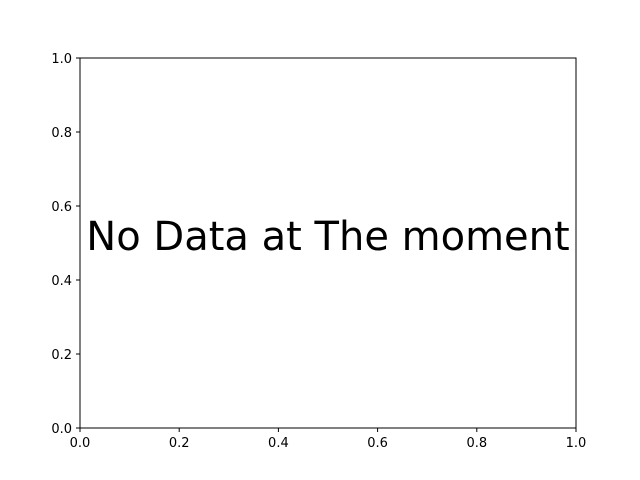  What do you see at coordinates (61, 133) in the screenshot?
I see `y-tick-label: 0.8` at bounding box center [61, 133].